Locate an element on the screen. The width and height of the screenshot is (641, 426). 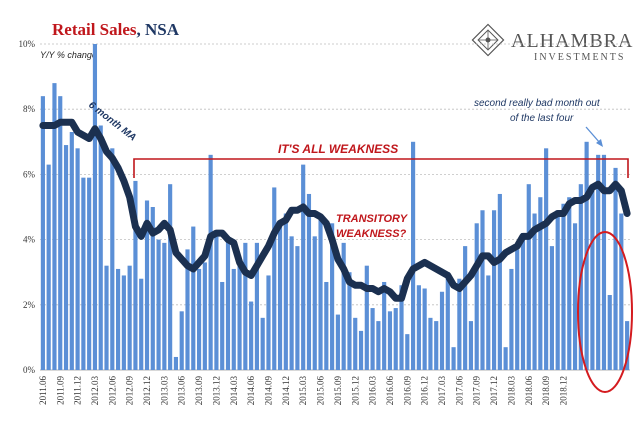
x-tick-label: 2015.06 is located at coordinates (321, 391).